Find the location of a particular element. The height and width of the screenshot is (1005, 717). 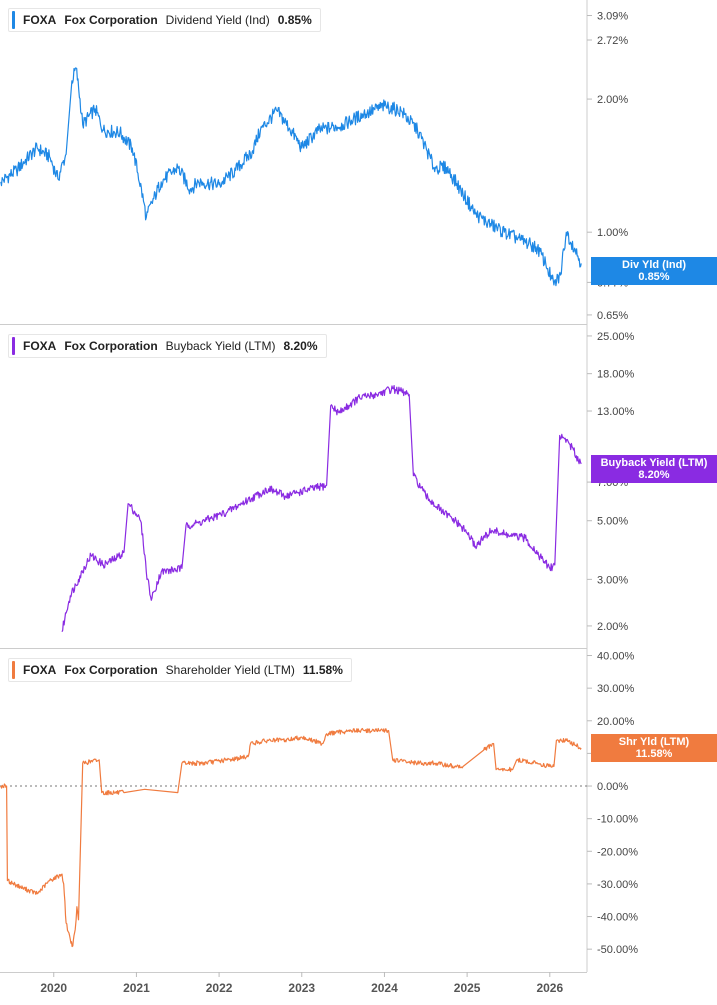

legend-value: 0.85% is located at coordinates (294, 20).